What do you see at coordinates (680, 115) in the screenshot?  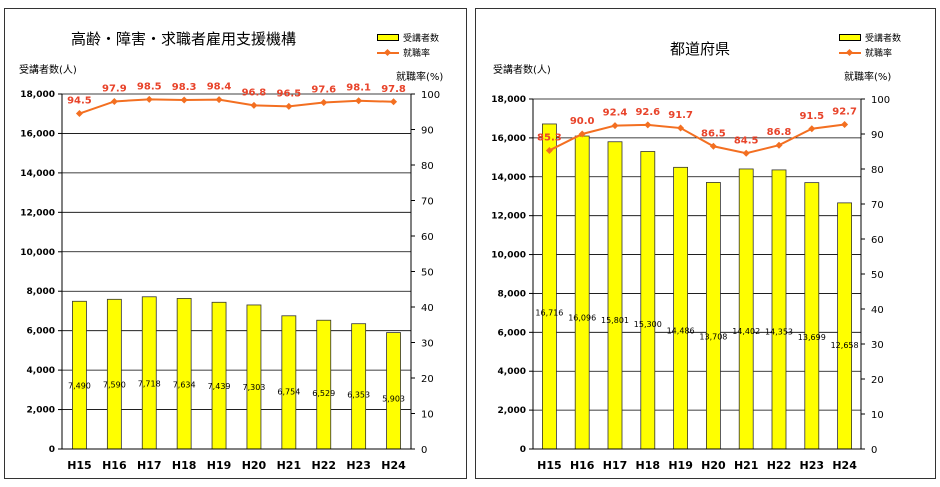 I see `rate-value-label: 91.7` at bounding box center [680, 115].